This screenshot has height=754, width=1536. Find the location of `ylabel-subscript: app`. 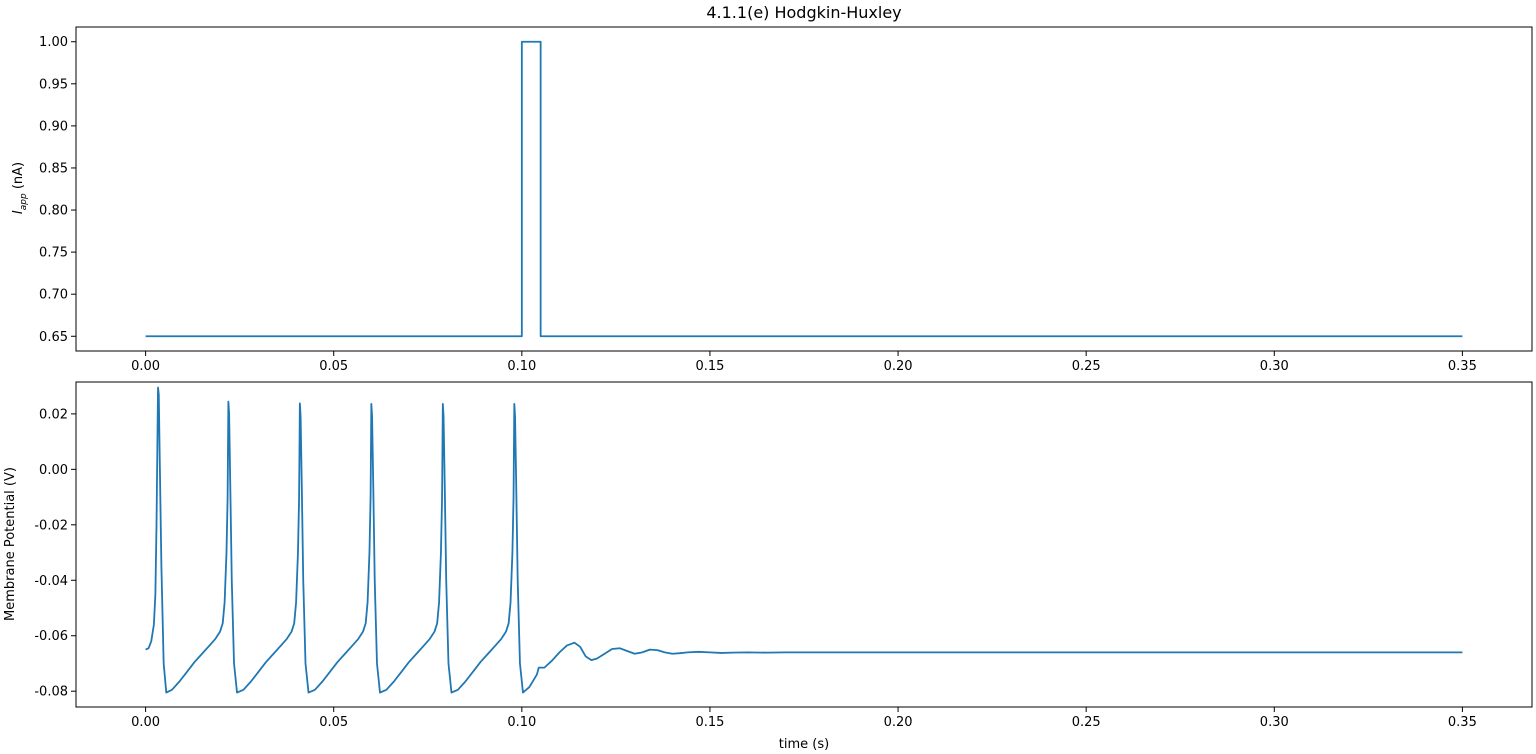

ylabel-subscript: app is located at coordinates (24, 201).